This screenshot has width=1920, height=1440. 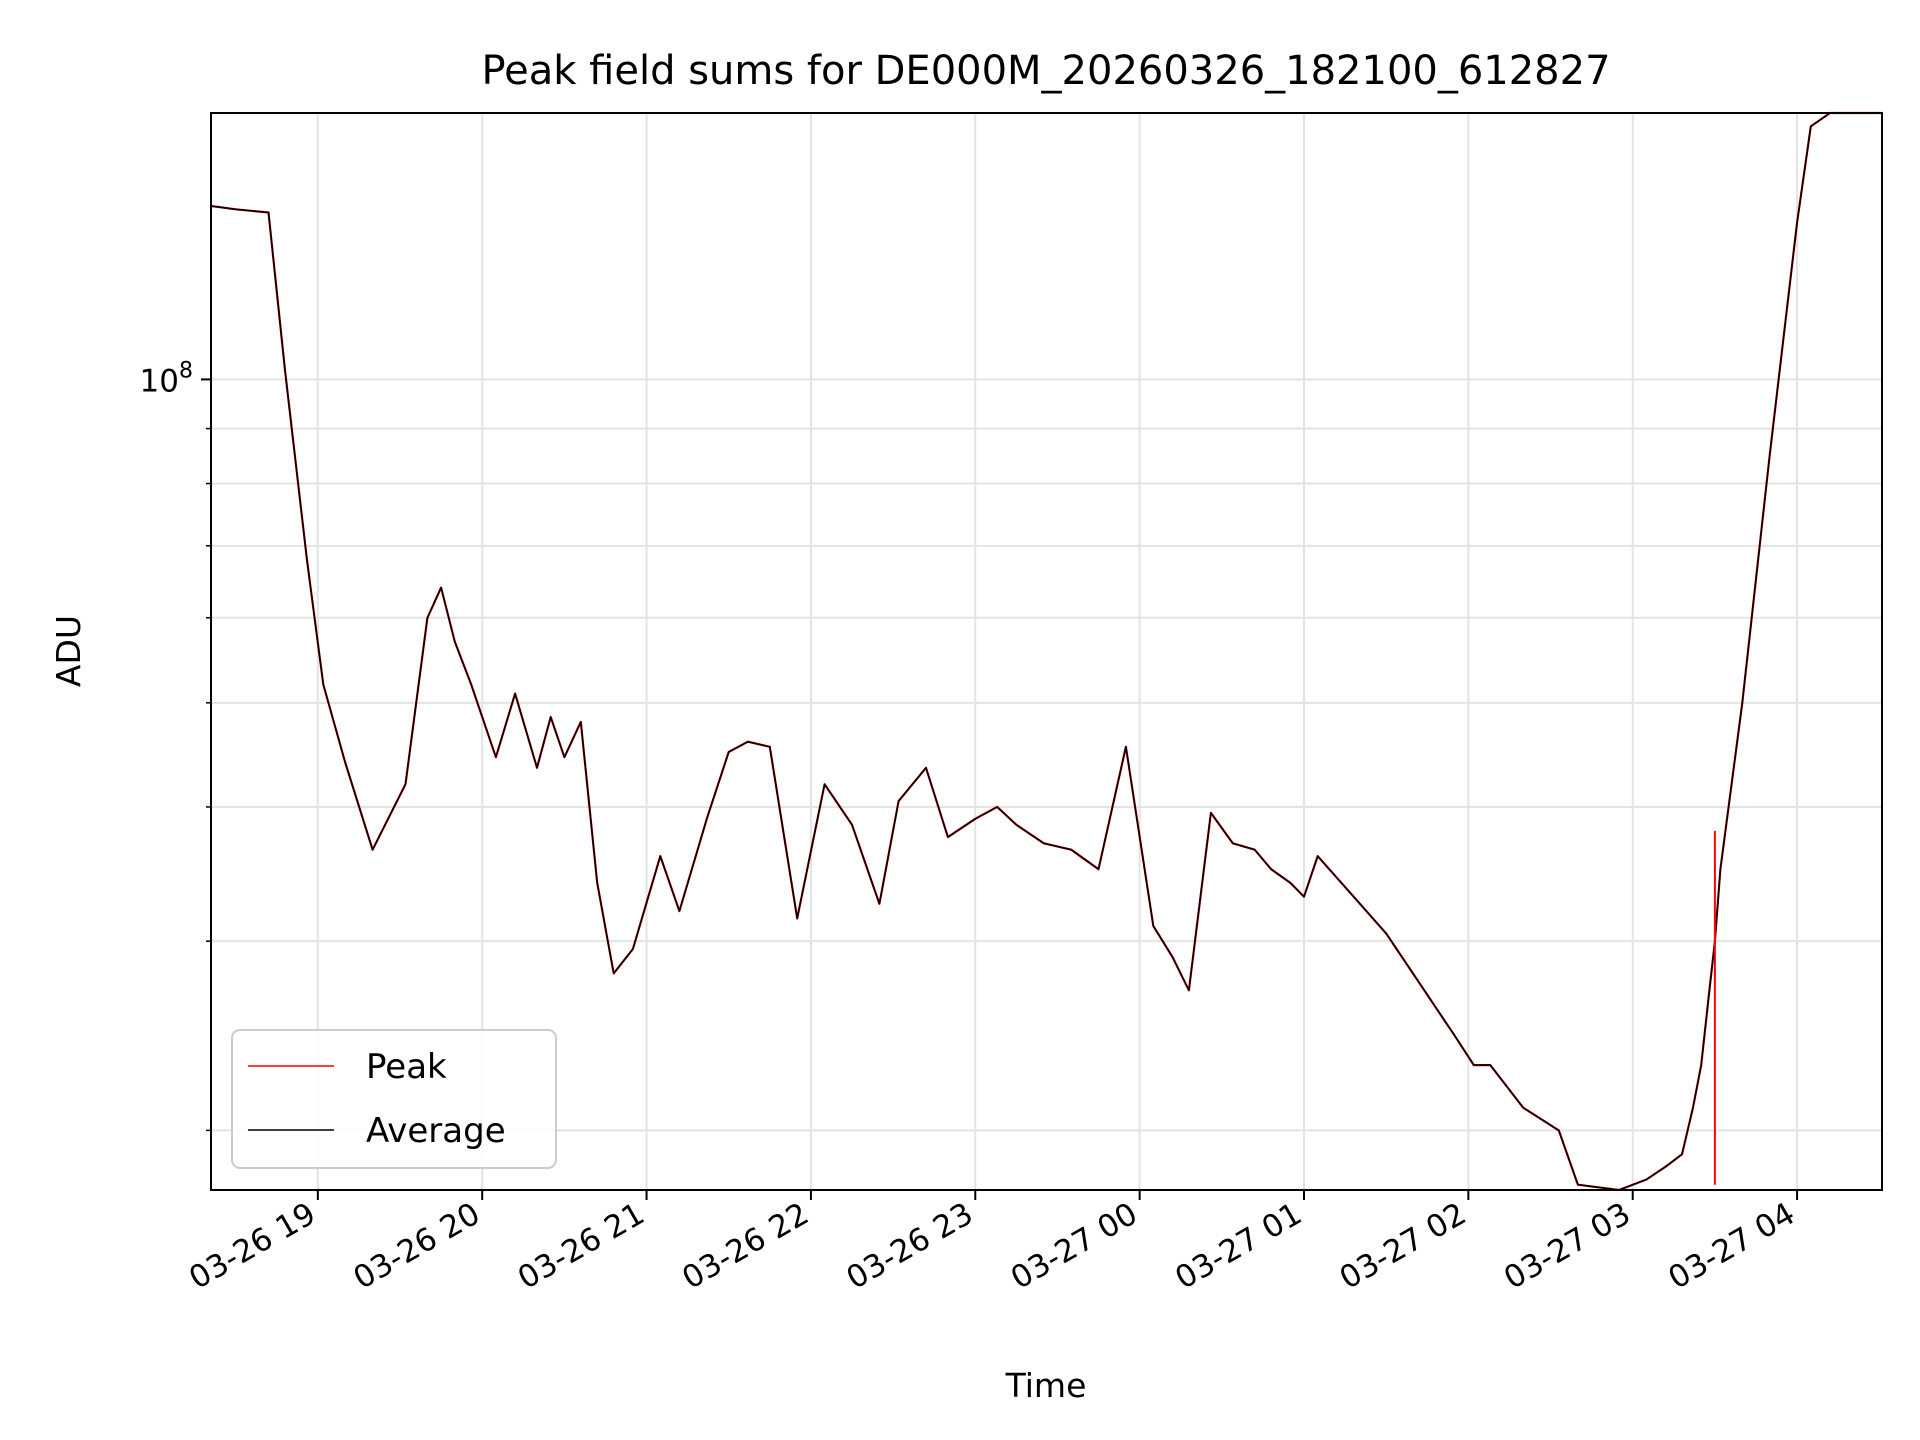 What do you see at coordinates (406, 1067) in the screenshot?
I see `legend-label-peak: Peak` at bounding box center [406, 1067].